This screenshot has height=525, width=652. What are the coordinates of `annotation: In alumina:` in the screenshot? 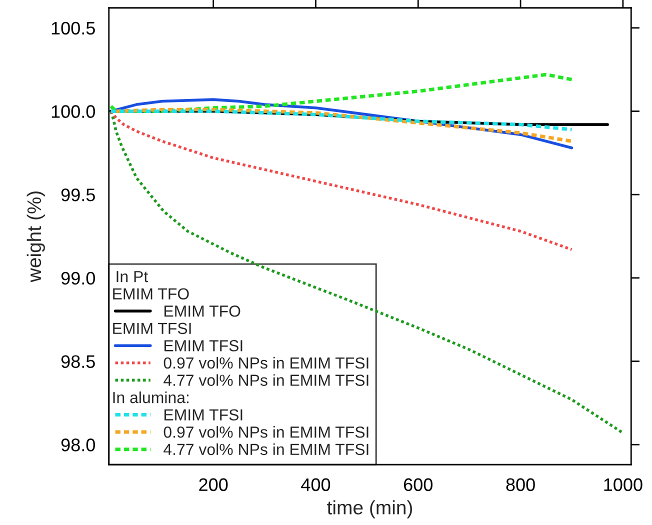 It's located at (150, 397).